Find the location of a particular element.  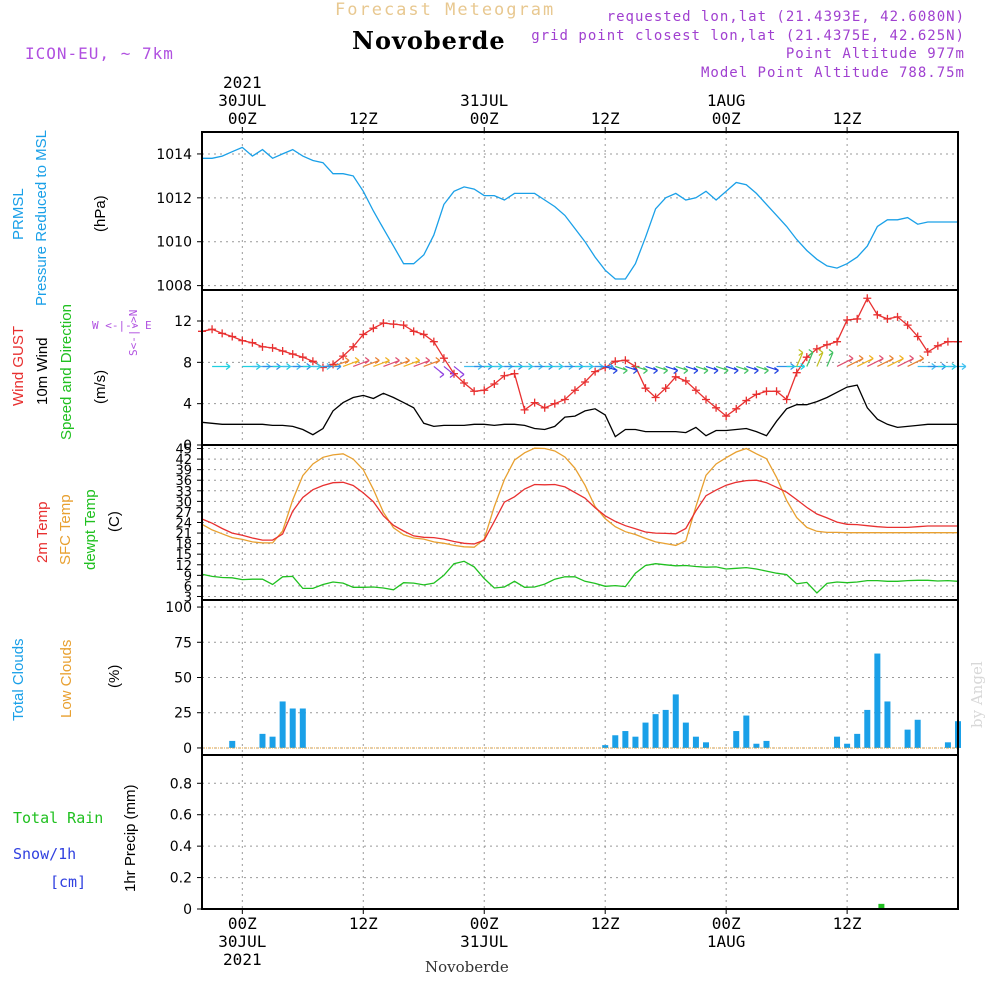

panel-frame-precip is located at coordinates (580, 832).